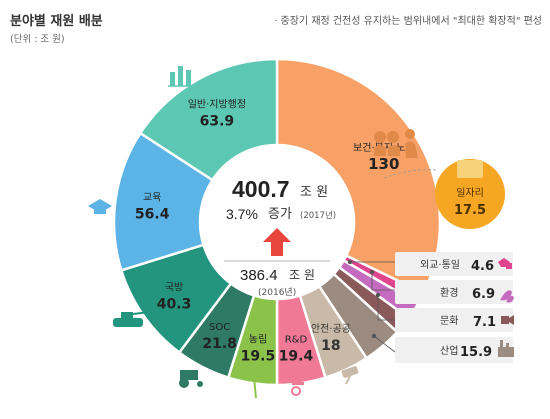 This screenshot has width=550, height=419. Describe the element at coordinates (297, 380) in the screenshot. I see `microscope-icon` at that location.